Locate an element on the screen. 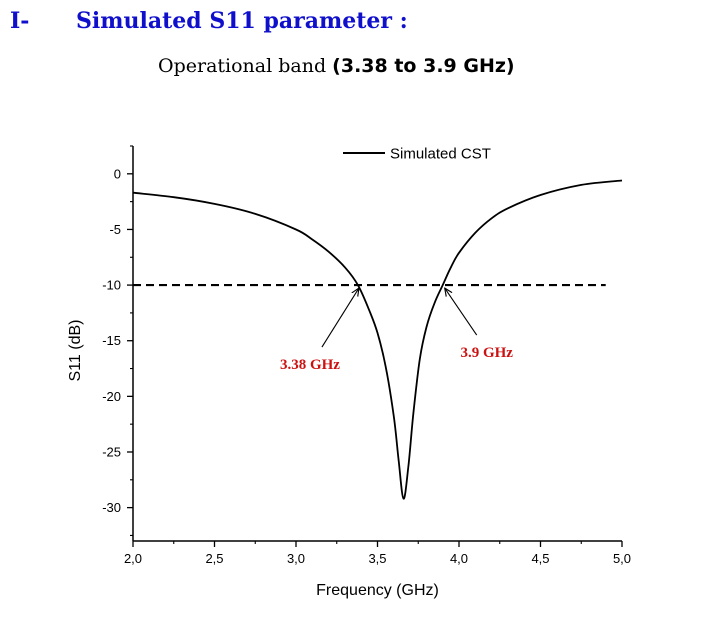  legend-label-simulated-cst: Simulated CST is located at coordinates (440, 154).